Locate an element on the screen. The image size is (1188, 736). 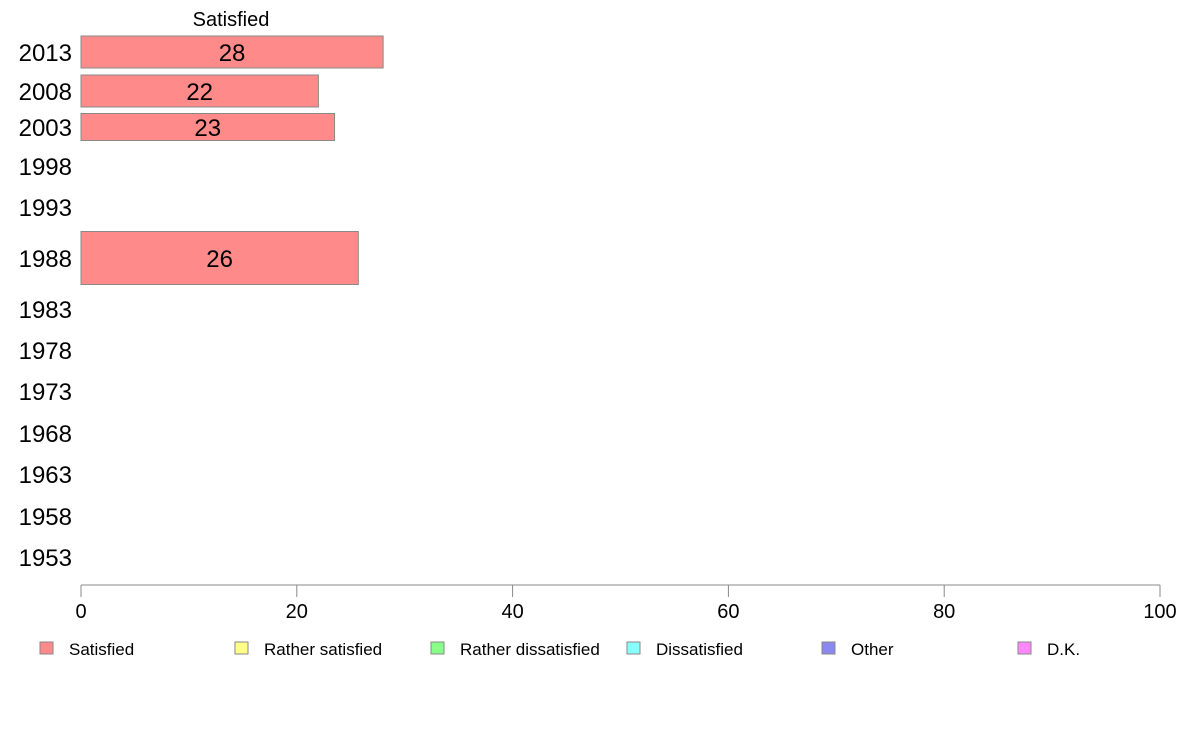
y-tick-label-1998: 1998 is located at coordinates (45, 167).